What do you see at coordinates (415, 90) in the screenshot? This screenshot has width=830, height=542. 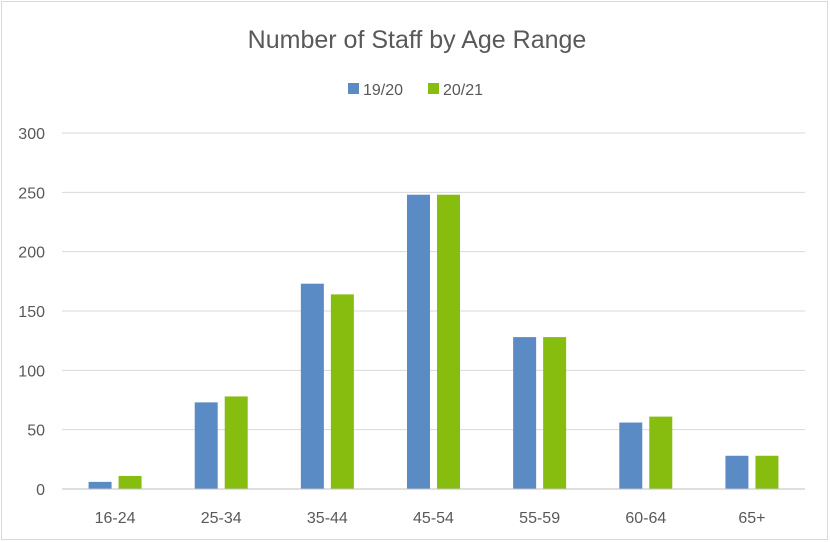 I see `legend: 19/20 20/21` at bounding box center [415, 90].